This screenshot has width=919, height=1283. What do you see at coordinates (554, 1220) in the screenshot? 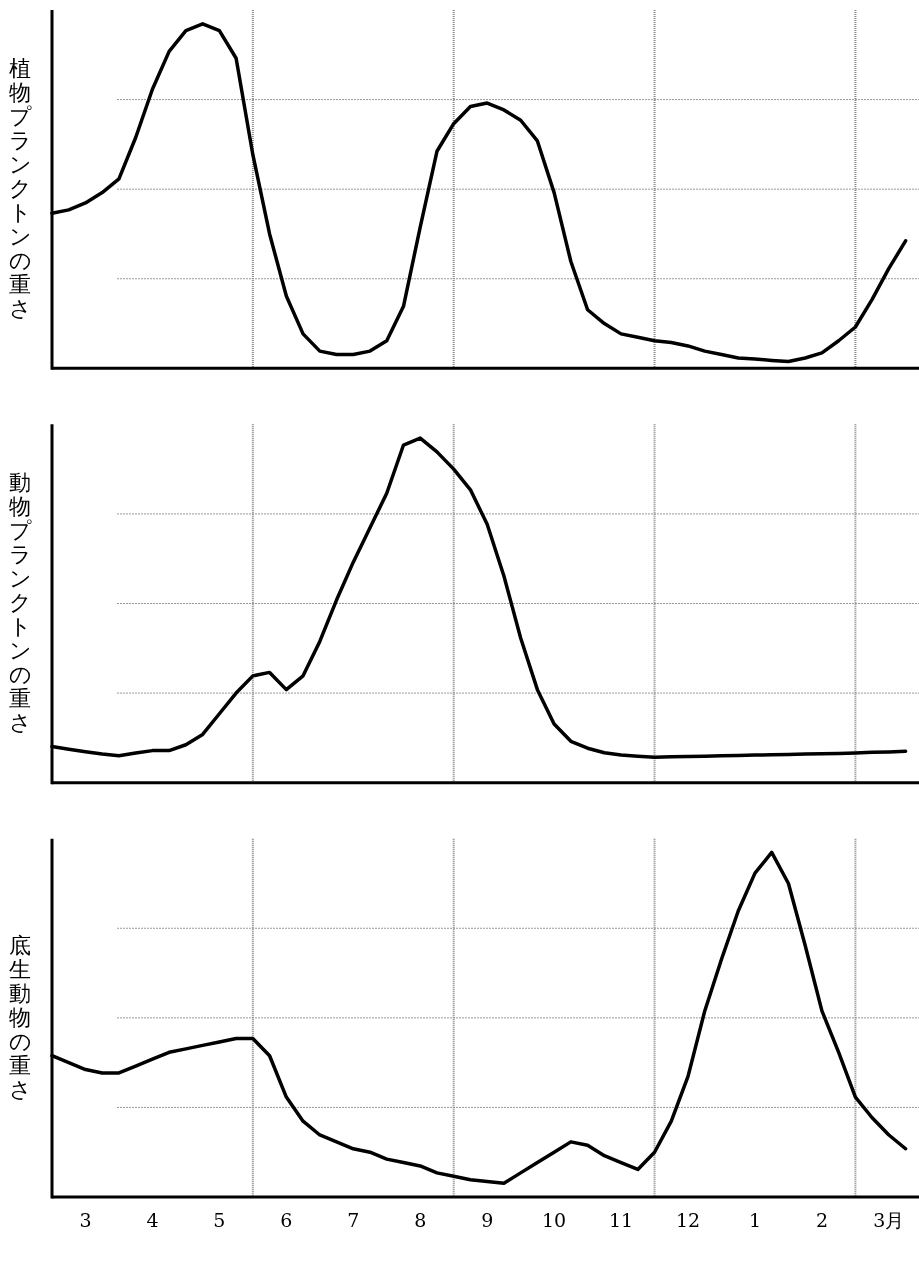
I see `x-tick-label: 10` at bounding box center [554, 1220].